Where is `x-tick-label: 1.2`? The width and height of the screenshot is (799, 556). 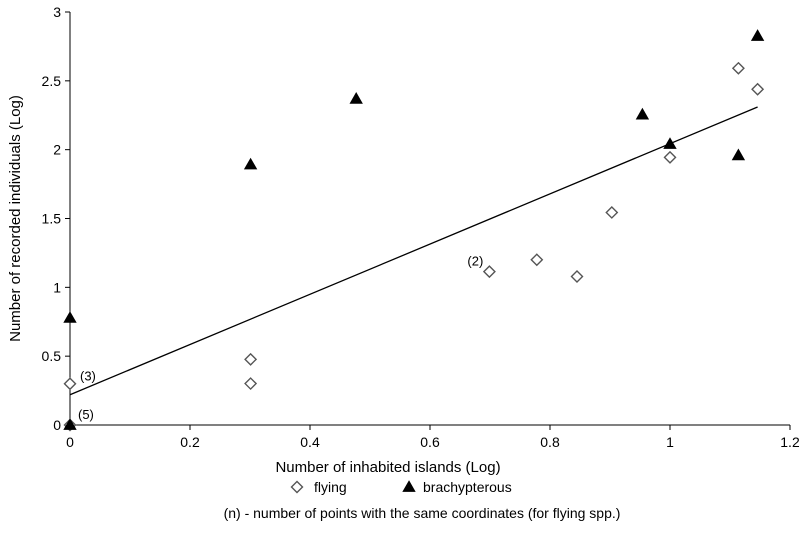
x-tick-label: 1.2 is located at coordinates (789, 442).